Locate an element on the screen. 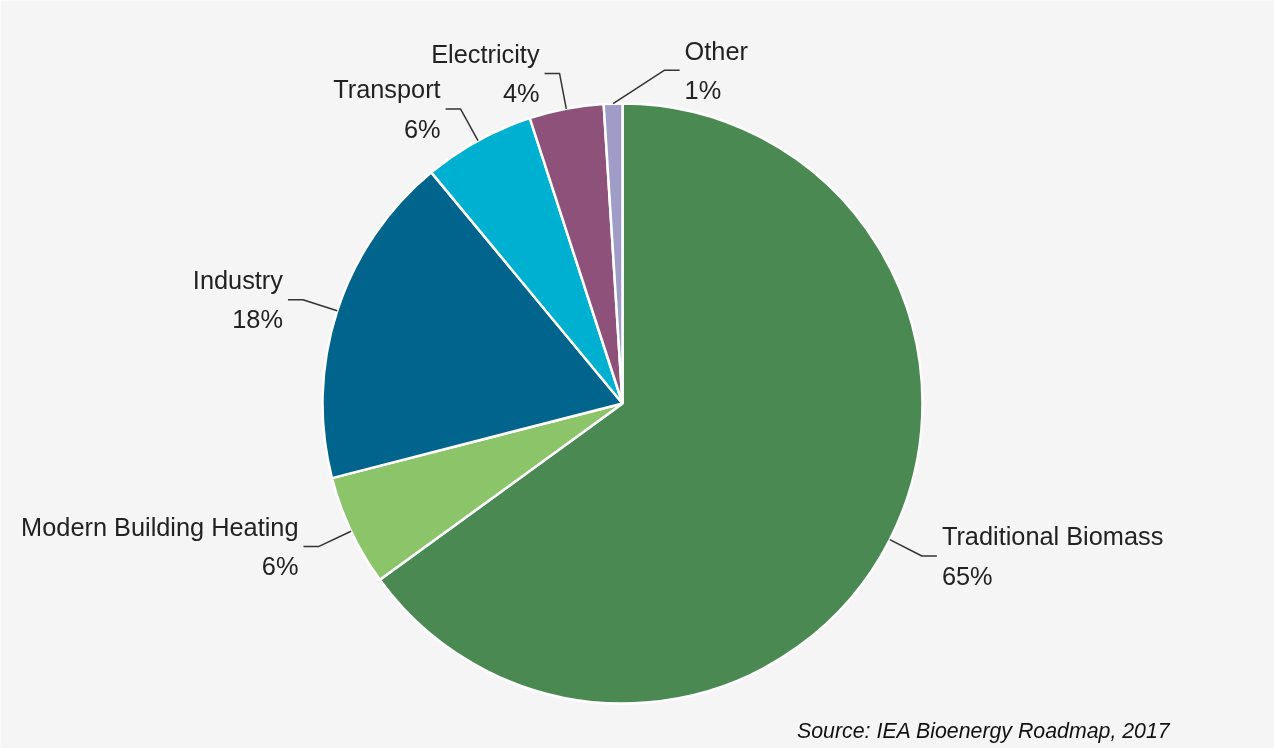  slice-label: Modern Building Heating is located at coordinates (160, 526).